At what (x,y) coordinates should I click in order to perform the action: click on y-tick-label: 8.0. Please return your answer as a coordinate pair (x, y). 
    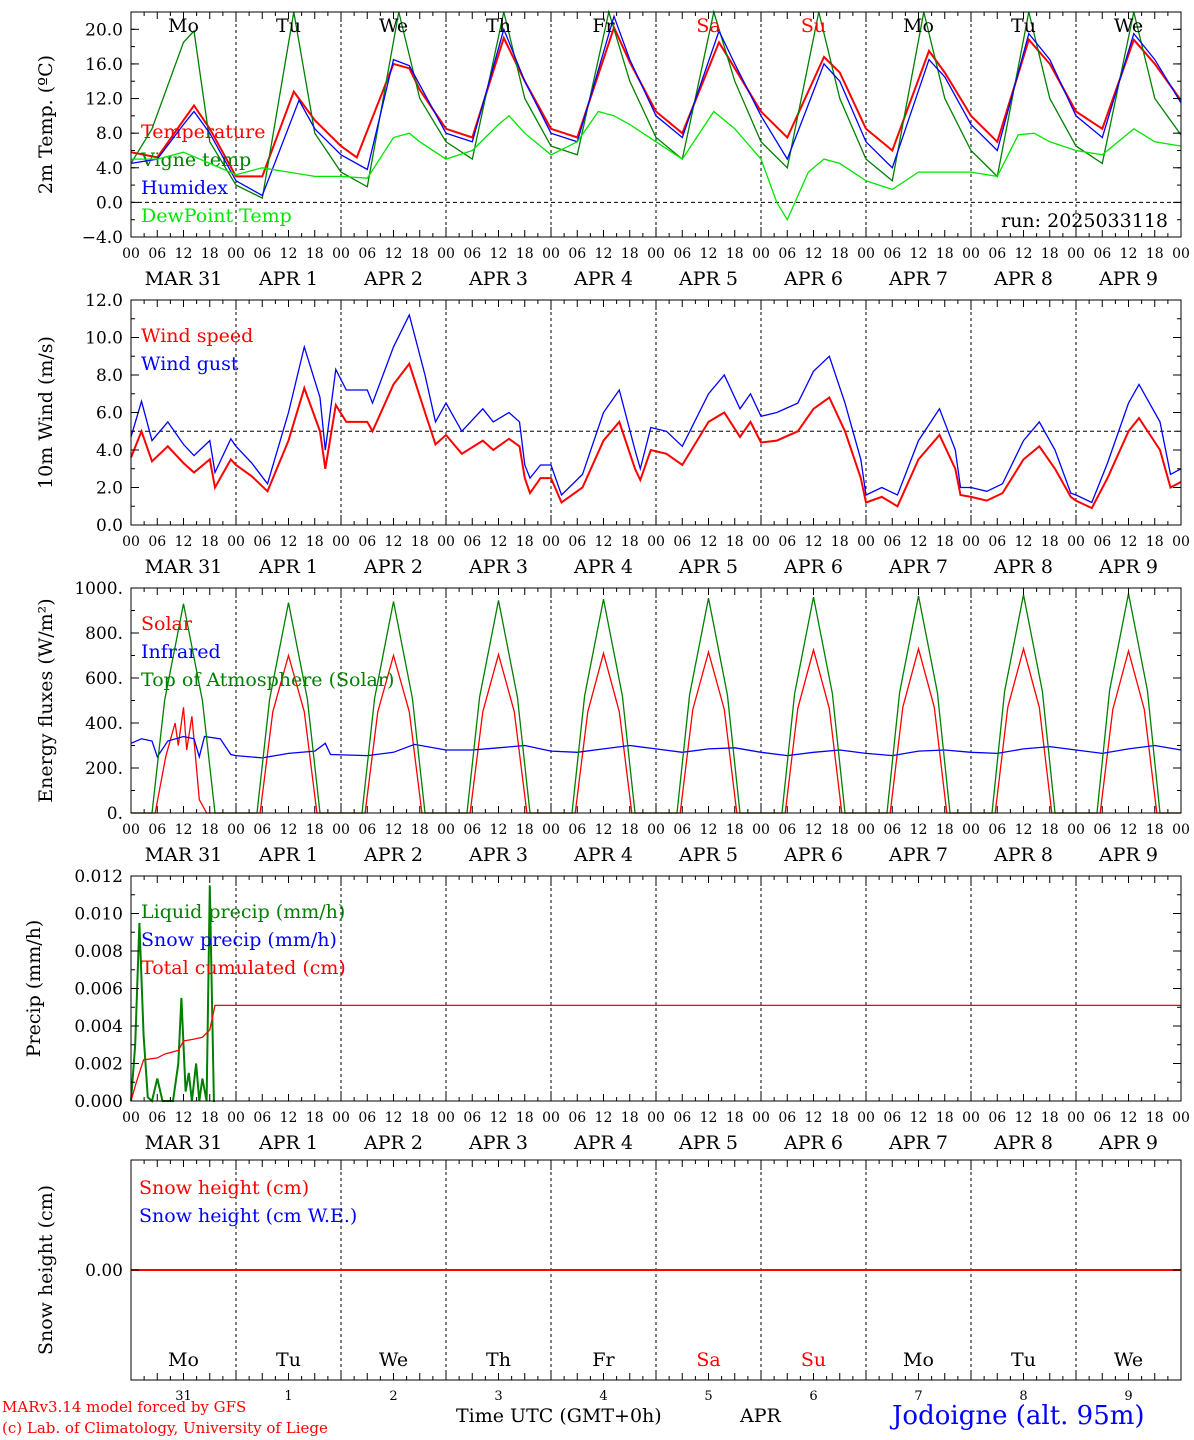
    Looking at the image, I should click on (109, 134).